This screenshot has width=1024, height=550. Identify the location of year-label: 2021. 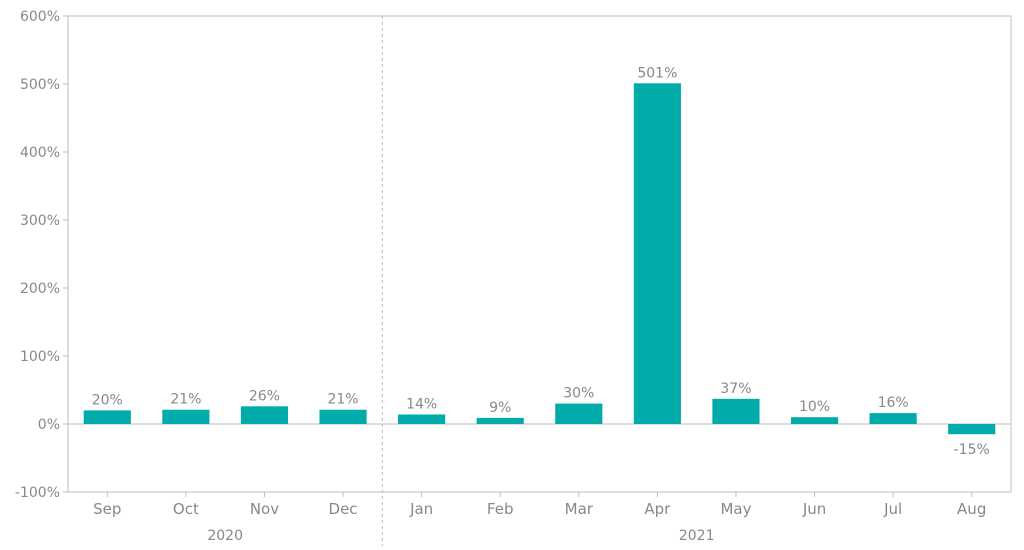
(697, 536).